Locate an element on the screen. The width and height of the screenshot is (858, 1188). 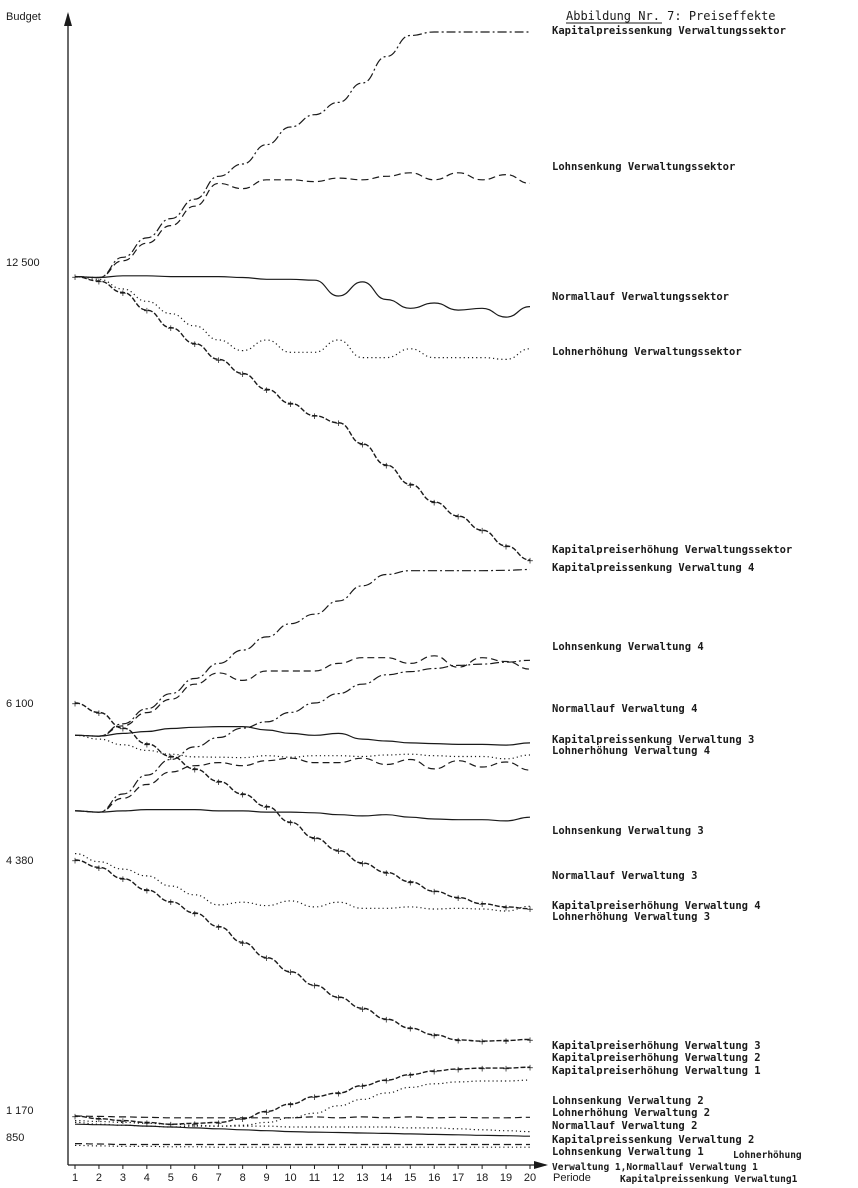
x-tick-label: 10 is located at coordinates (290, 1178).